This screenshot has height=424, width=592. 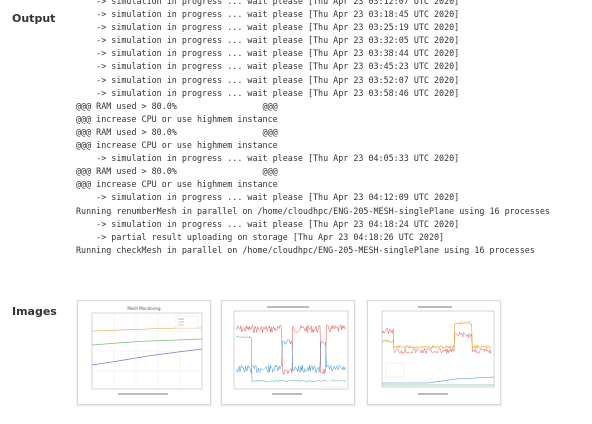 I want to click on images-section-label: Images, so click(x=34, y=311).